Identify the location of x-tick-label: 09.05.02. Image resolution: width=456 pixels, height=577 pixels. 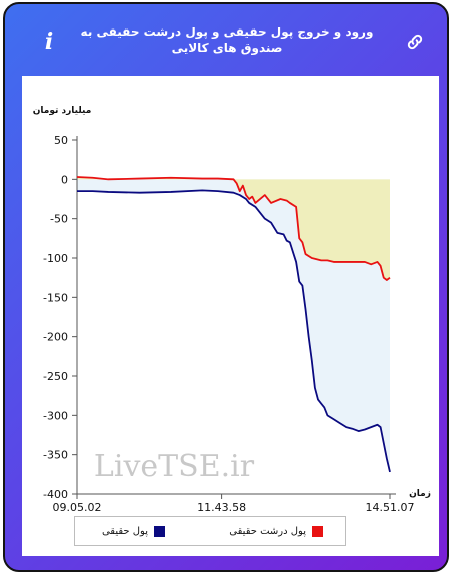
(77, 507).